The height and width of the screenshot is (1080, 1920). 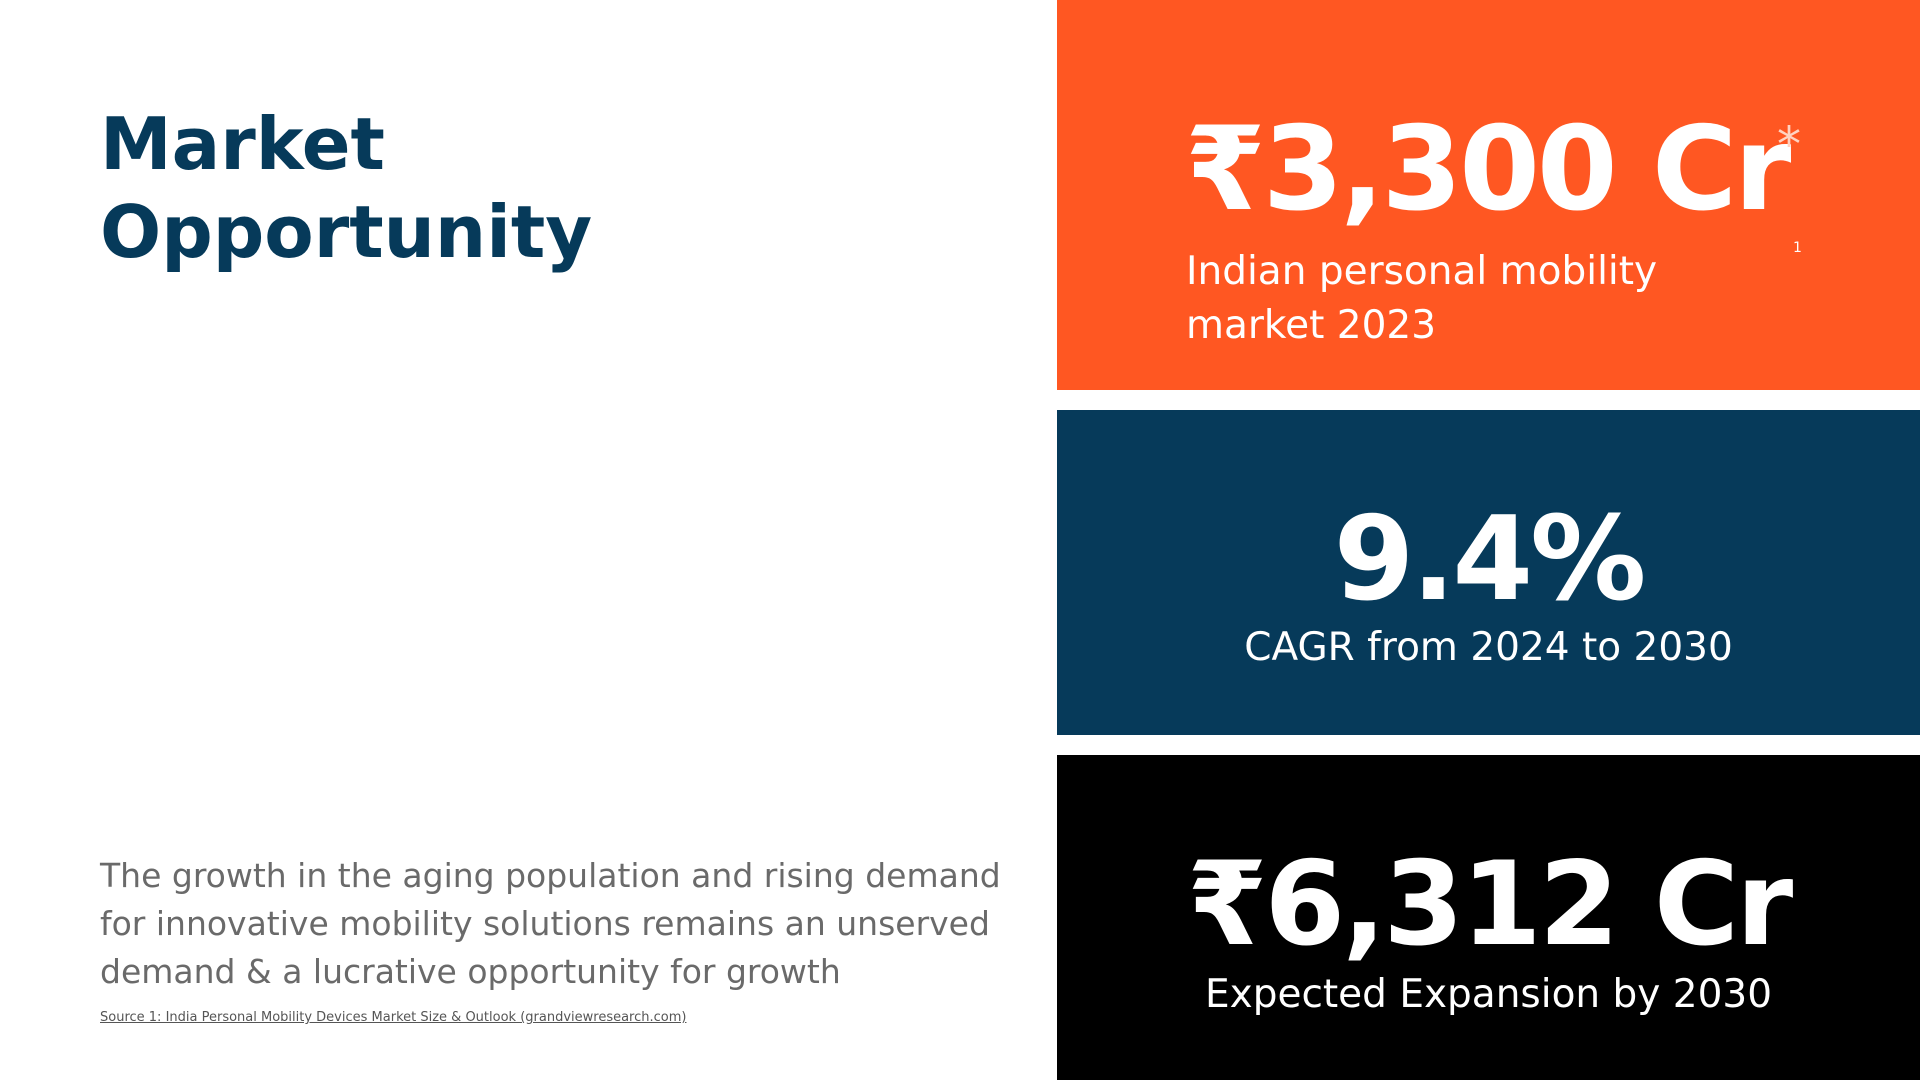 I want to click on cagr-panel: 9.4% CAGR from 2024 to 2030, so click(x=1488, y=572).